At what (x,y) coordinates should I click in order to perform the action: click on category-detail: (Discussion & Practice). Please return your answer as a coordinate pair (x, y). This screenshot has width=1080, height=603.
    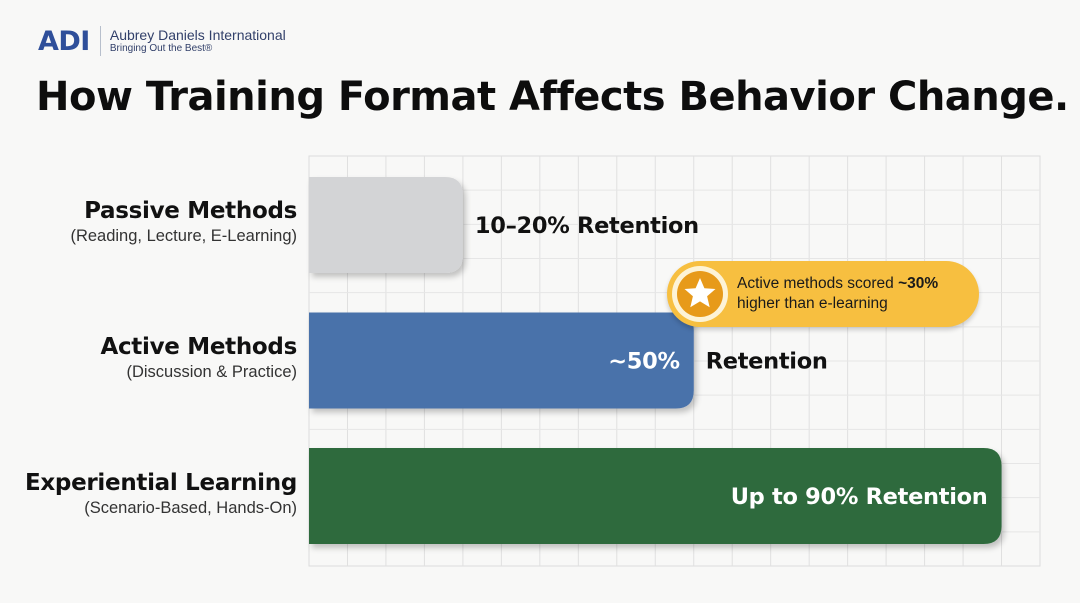
    Looking at the image, I should click on (211, 372).